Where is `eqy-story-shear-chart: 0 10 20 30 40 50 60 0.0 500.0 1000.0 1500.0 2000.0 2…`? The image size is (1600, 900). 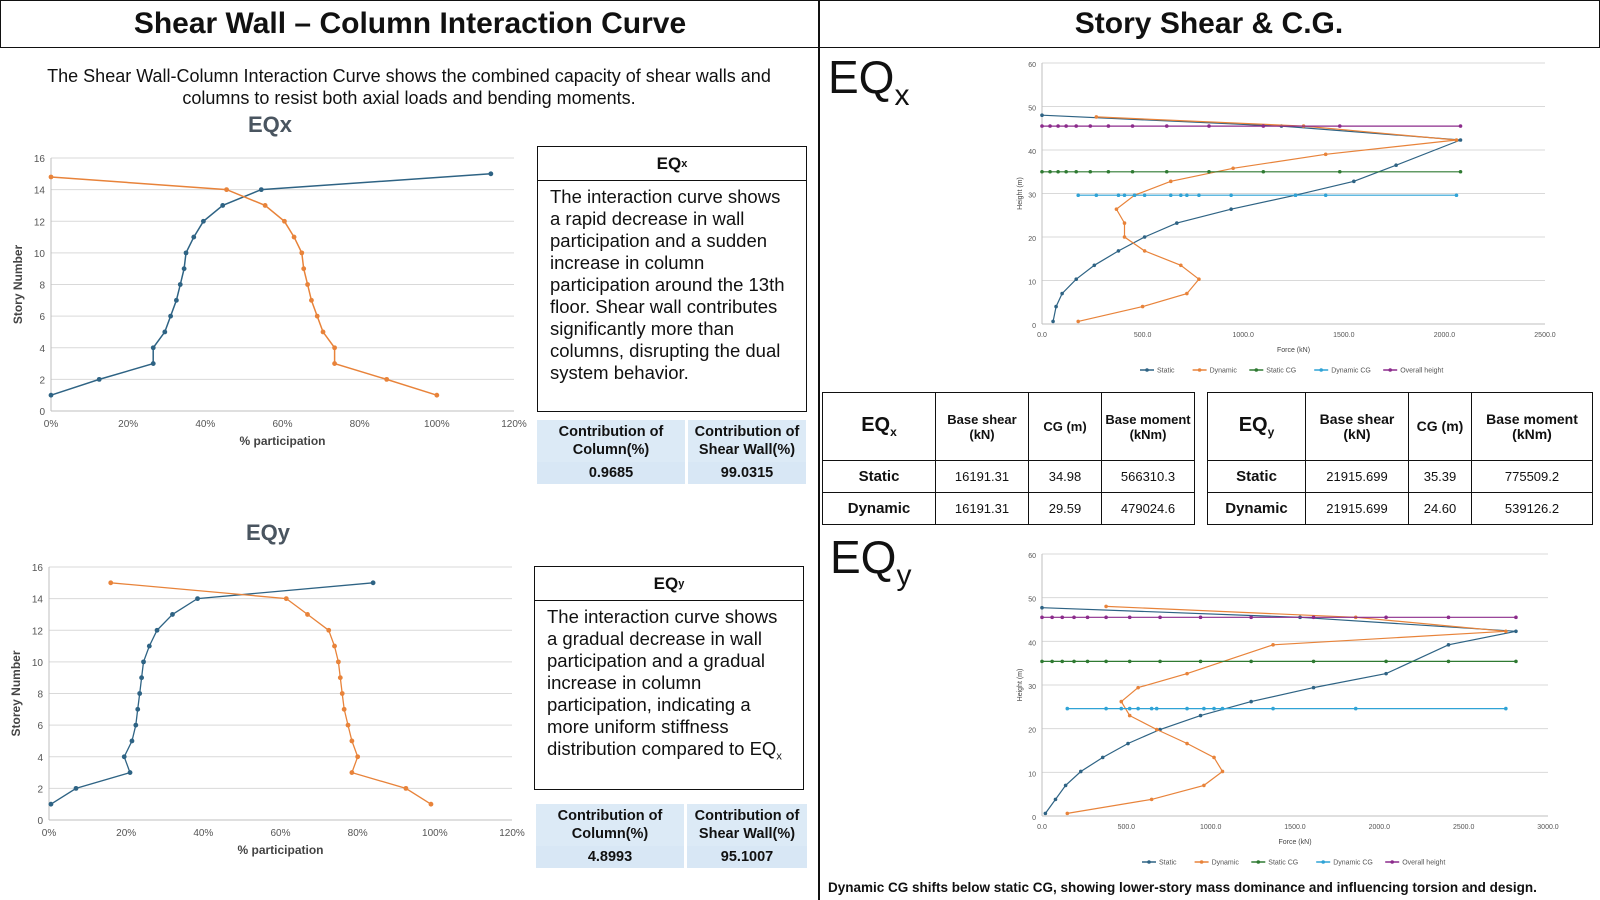
eqy-story-shear-chart: 0 10 20 30 40 50 60 0.0 500.0 1000.0 1500.0 2000.0 2… is located at coordinates (1288, 710).